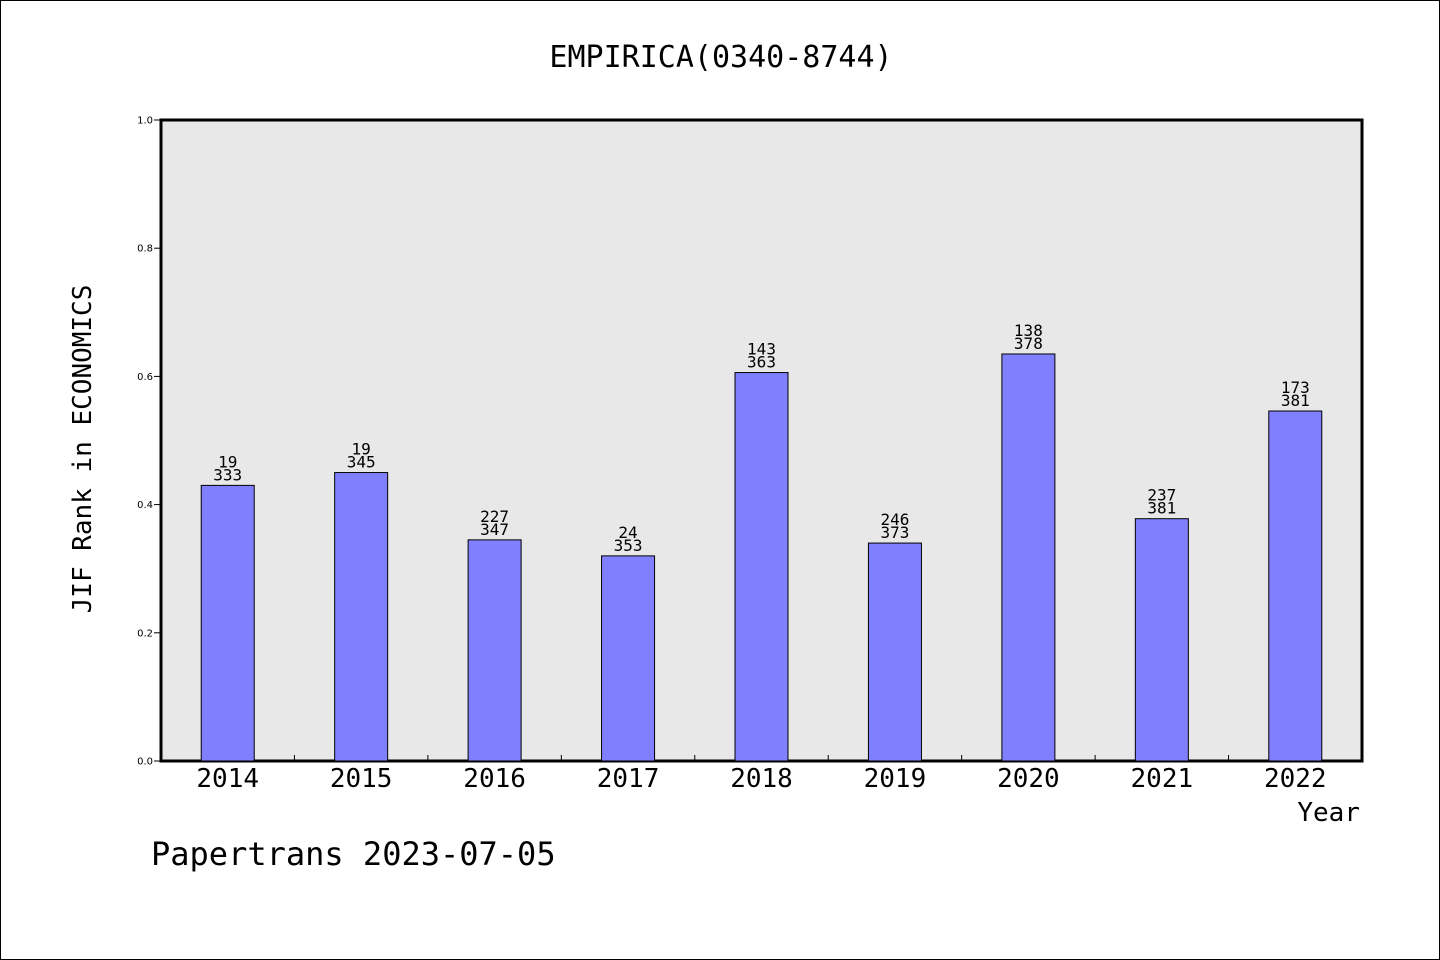  What do you see at coordinates (628, 658) in the screenshot?
I see `bar-2017` at bounding box center [628, 658].